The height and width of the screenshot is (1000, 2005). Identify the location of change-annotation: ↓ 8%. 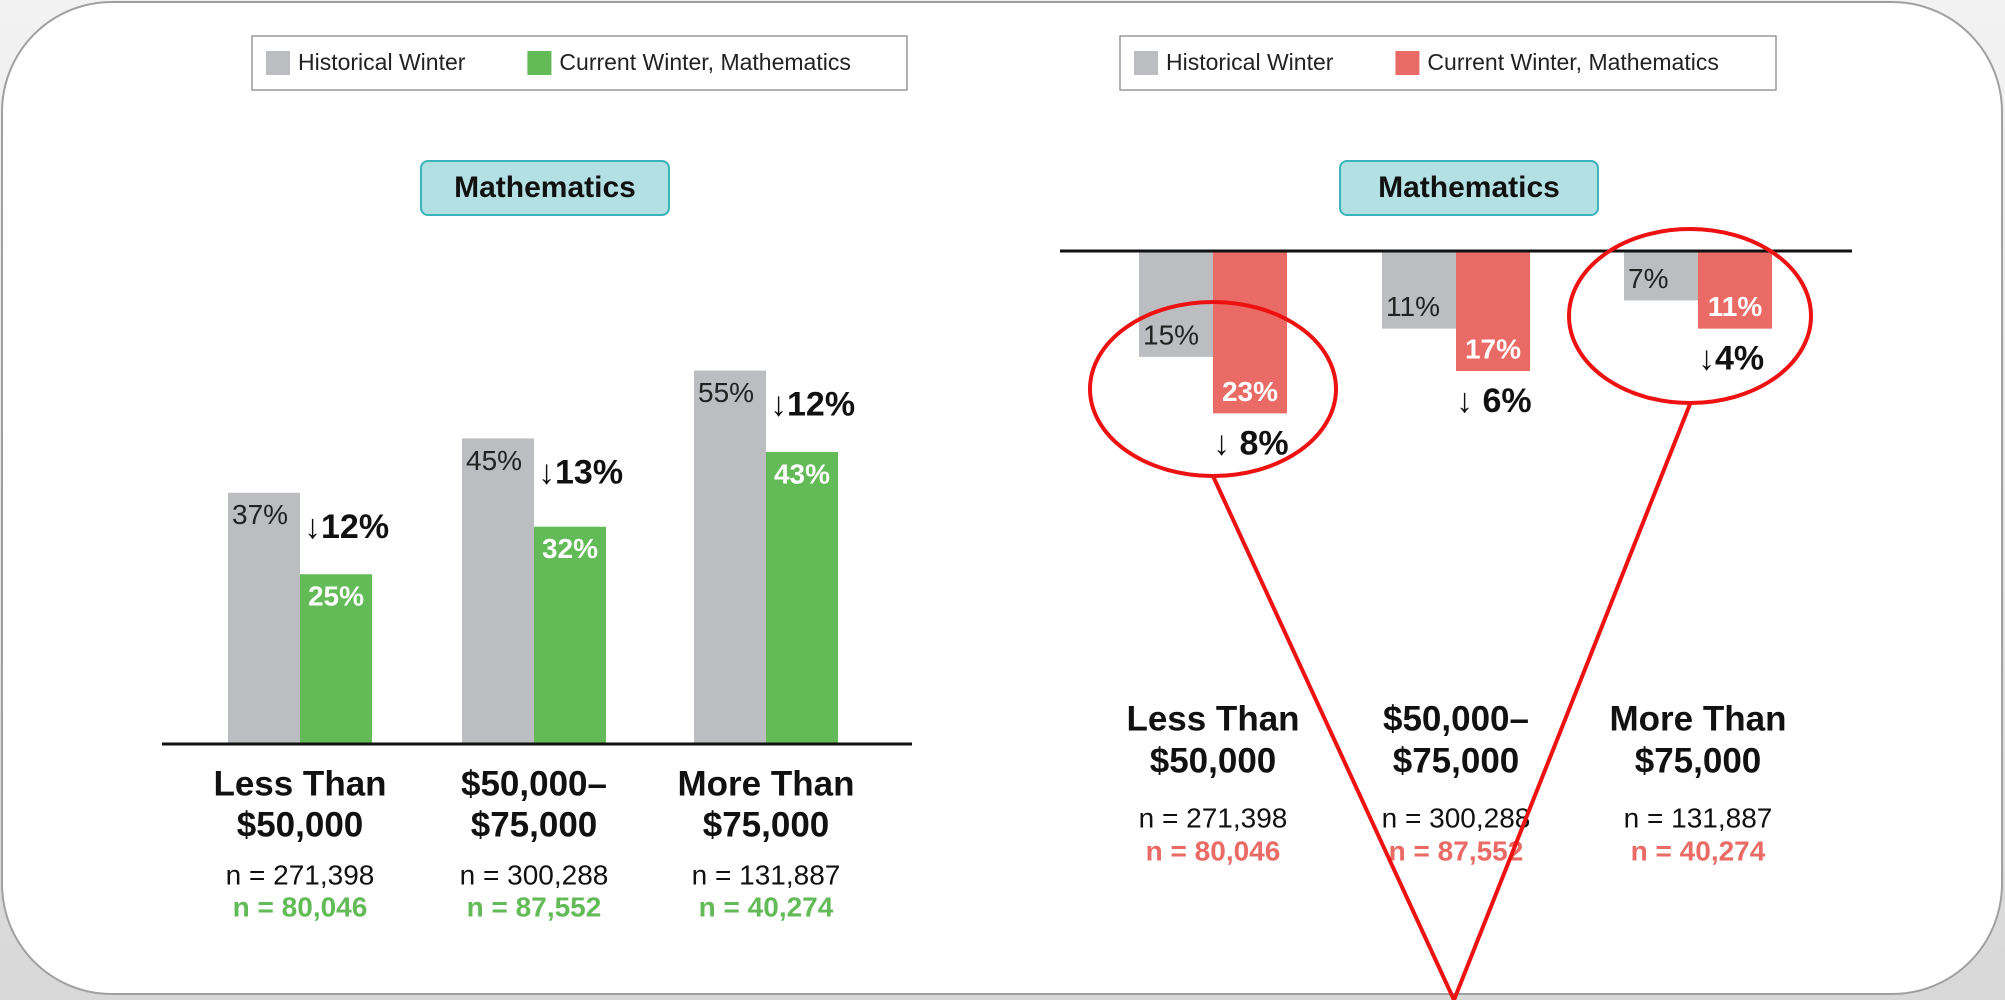
(1251, 443).